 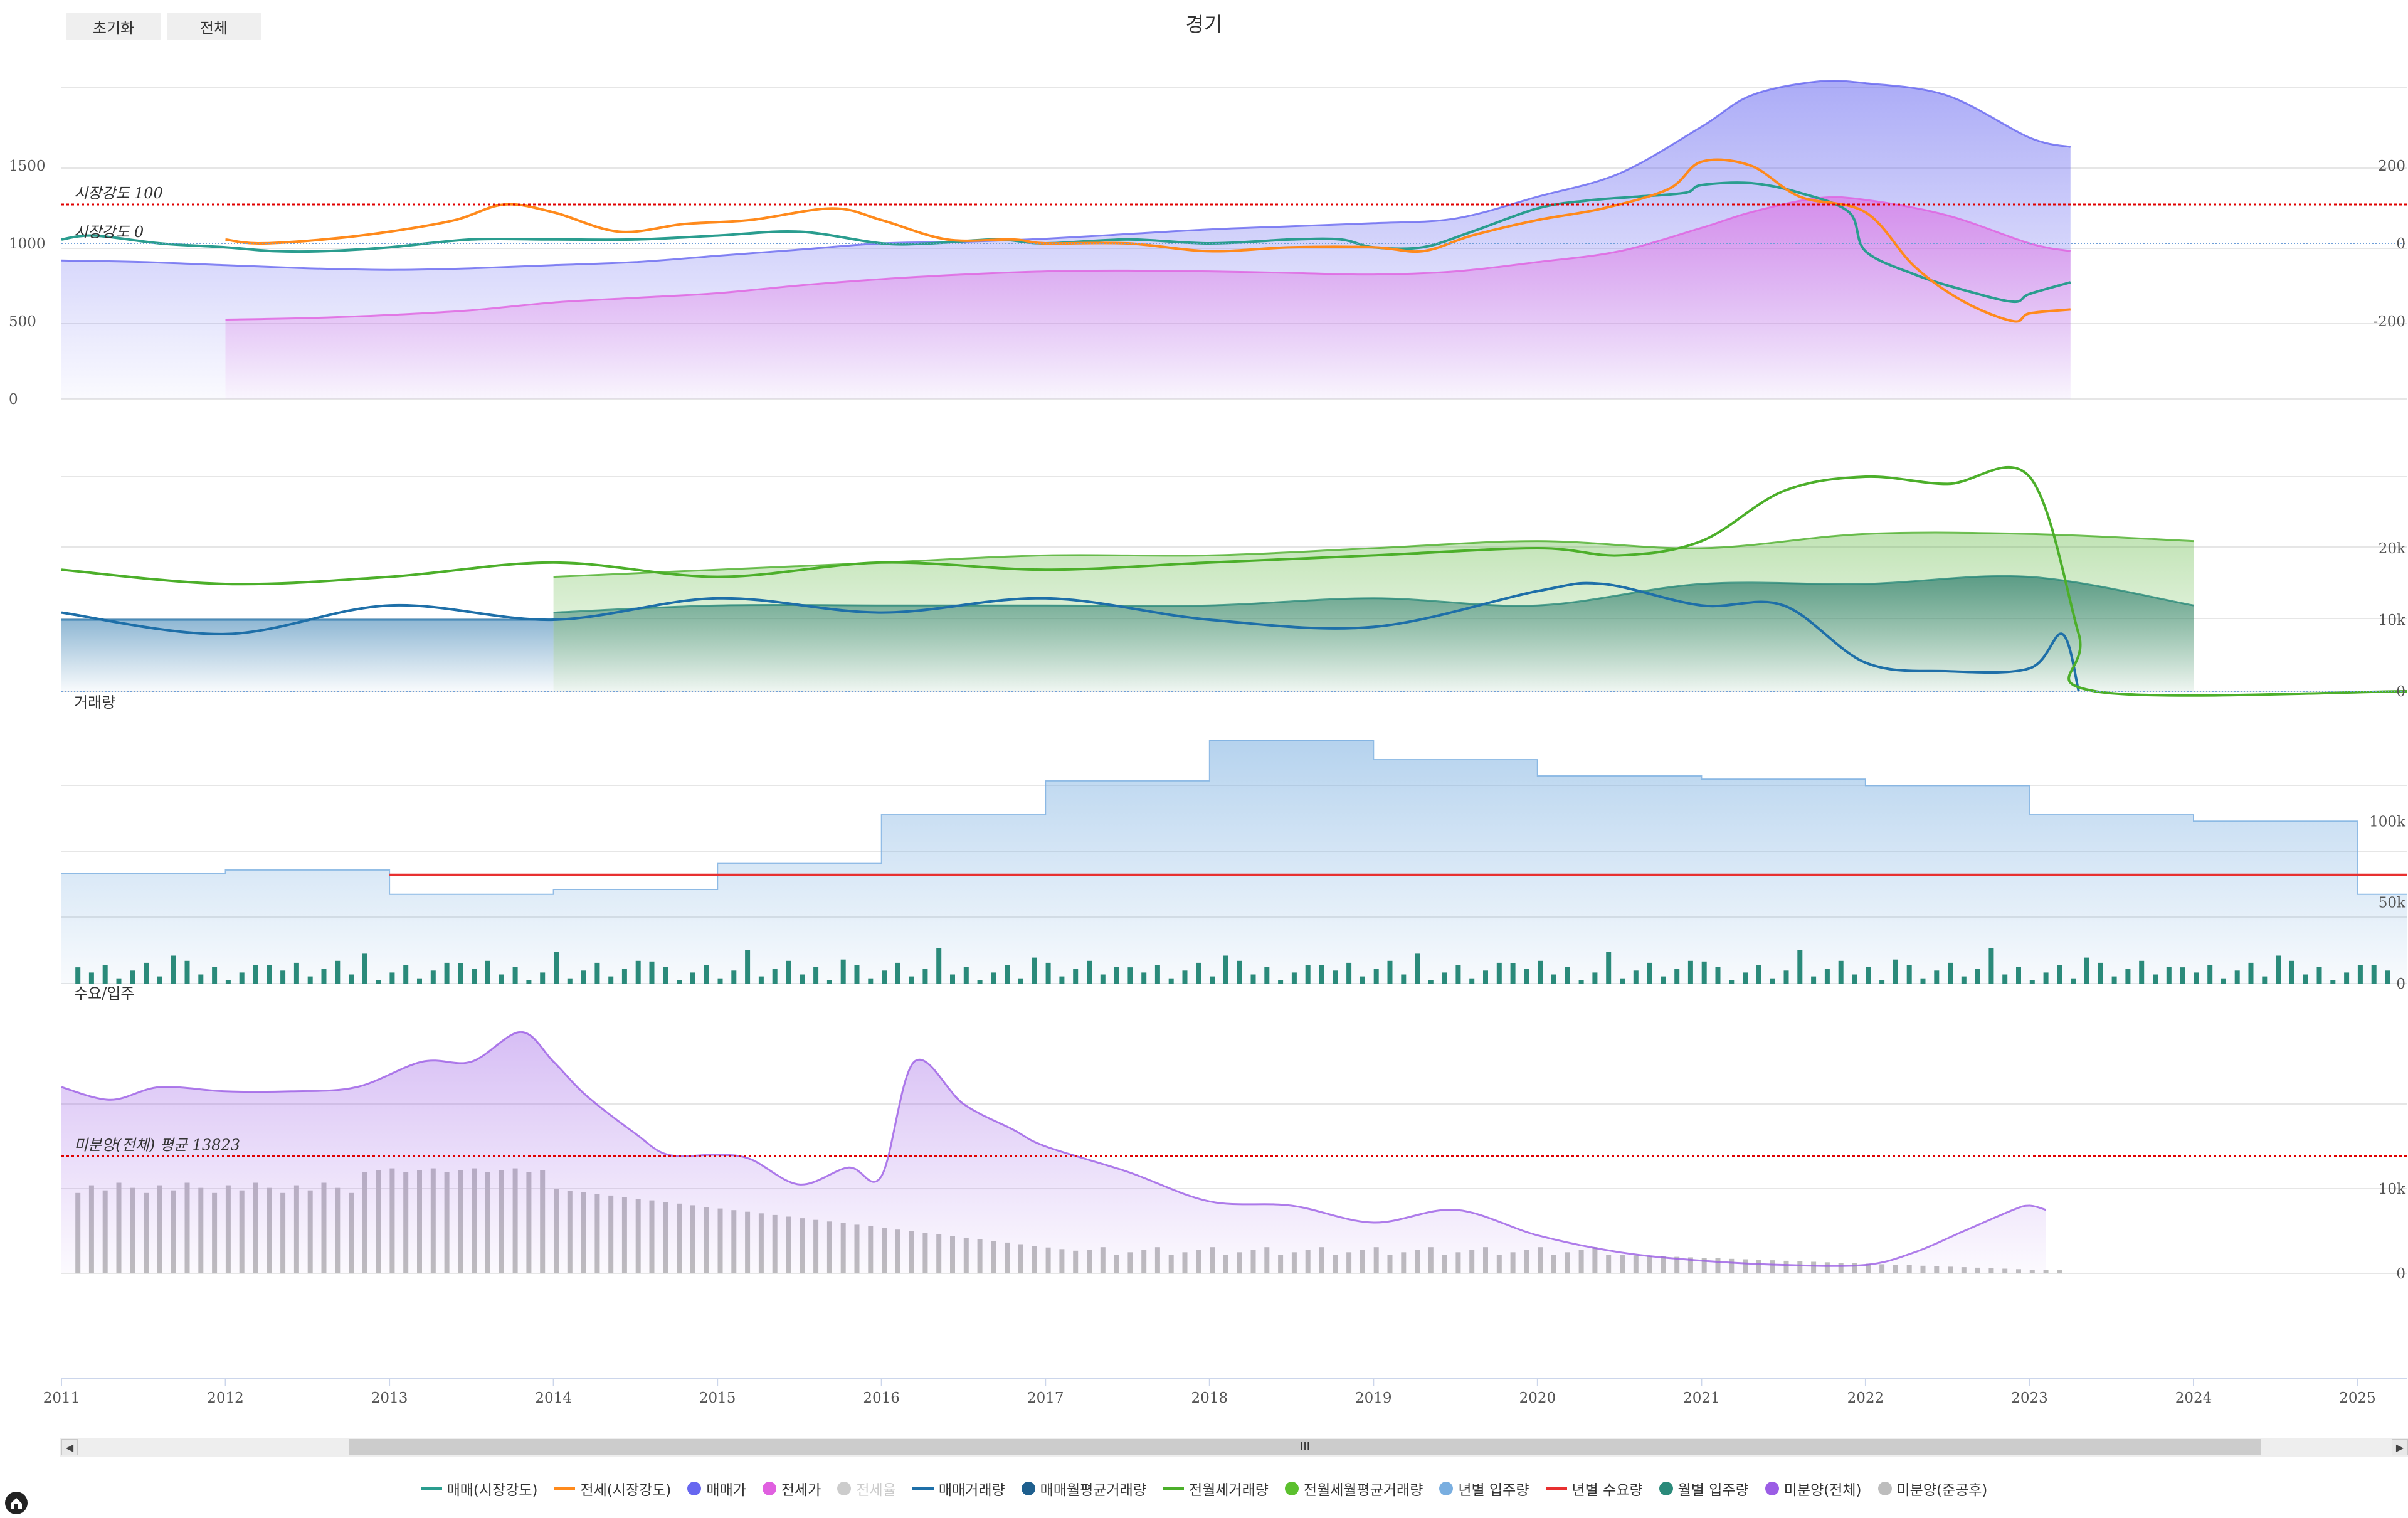 I want to click on reset-button: 초기화, so click(x=113, y=27).